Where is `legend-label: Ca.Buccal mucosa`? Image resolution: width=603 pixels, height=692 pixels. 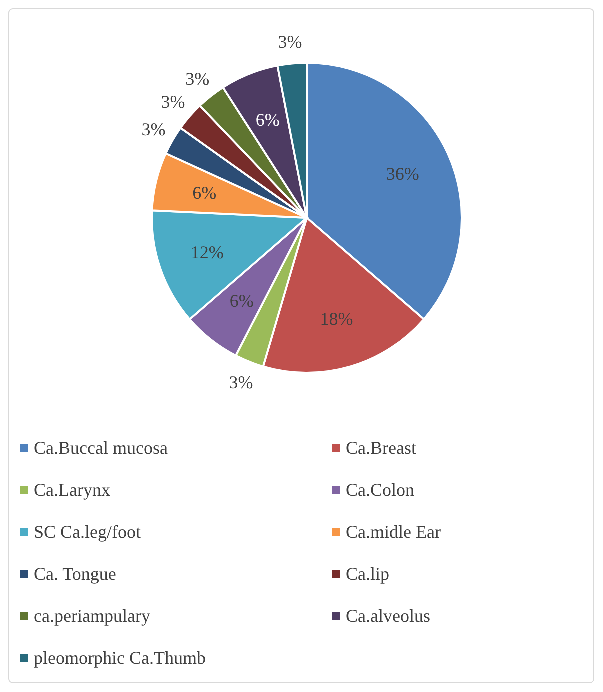
legend-label: Ca.Buccal mucosa is located at coordinates (101, 448).